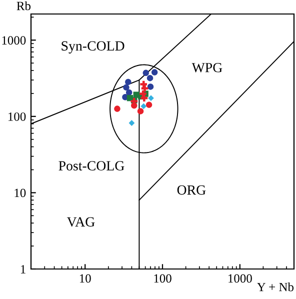 The height and width of the screenshot is (299, 296). Describe the element at coordinates (91, 165) in the screenshot. I see `annotation: Post-COLG` at that location.